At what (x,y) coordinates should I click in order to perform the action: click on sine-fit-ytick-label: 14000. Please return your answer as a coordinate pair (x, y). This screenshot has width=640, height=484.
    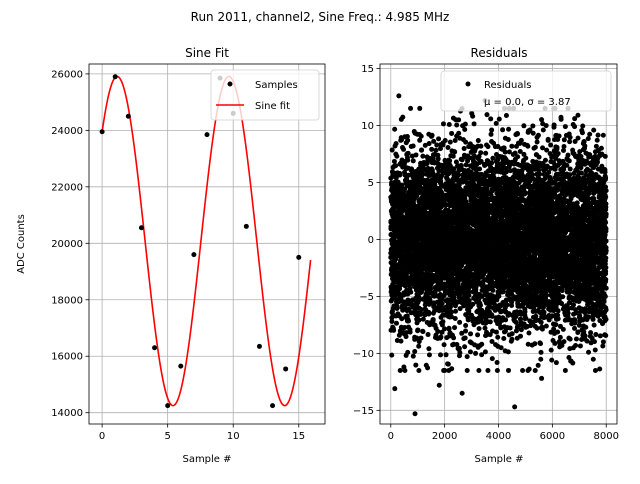
    Looking at the image, I should click on (67, 413).